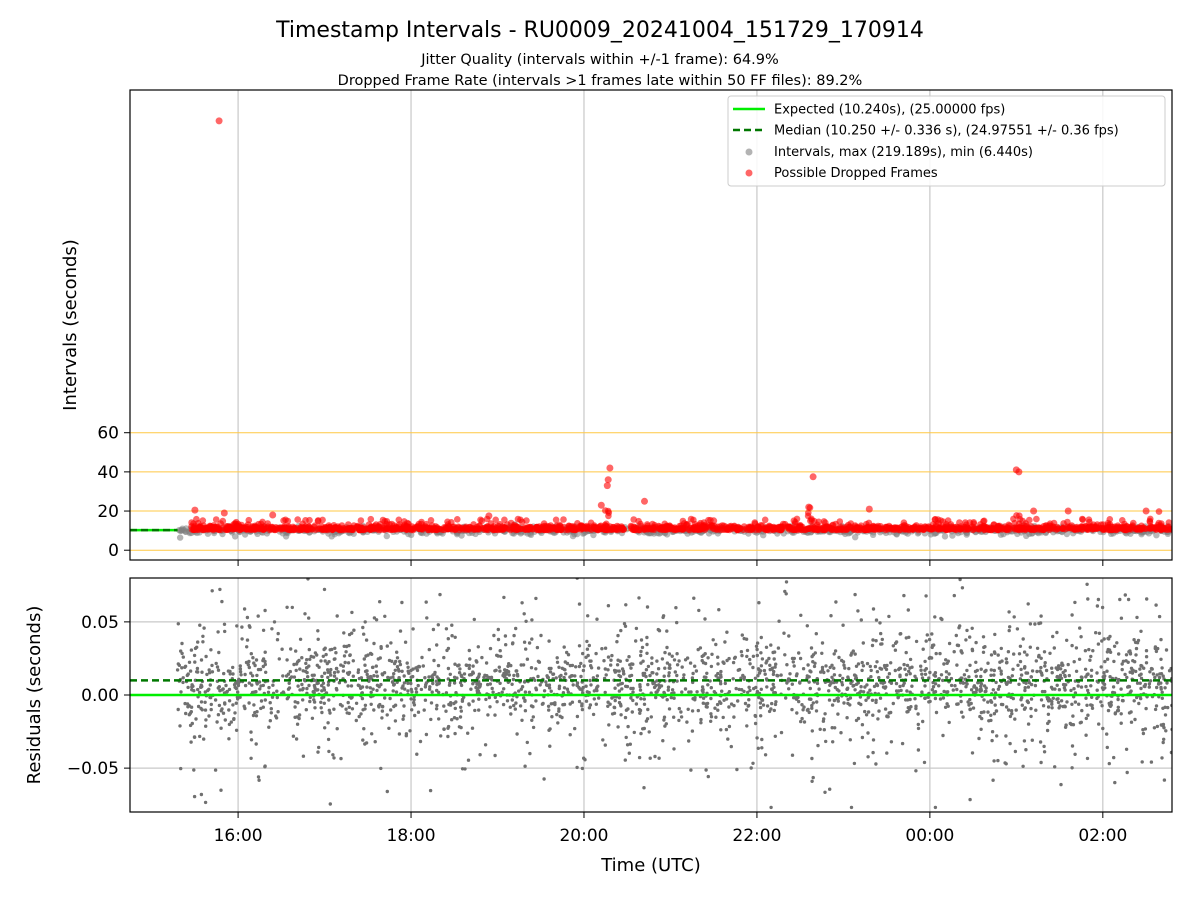  What do you see at coordinates (182, 528) in the screenshot?
I see `interval-point` at bounding box center [182, 528].